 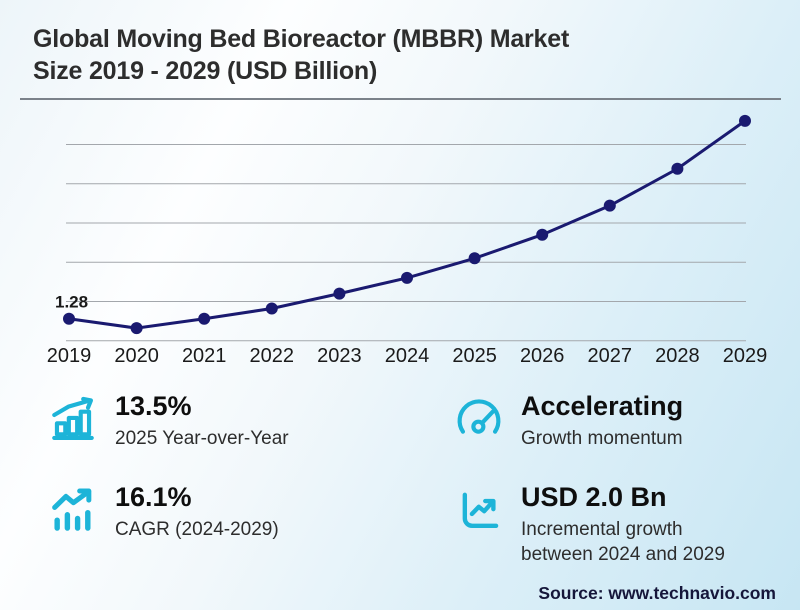 I want to click on x-axis-label: 2029, so click(x=745, y=356).